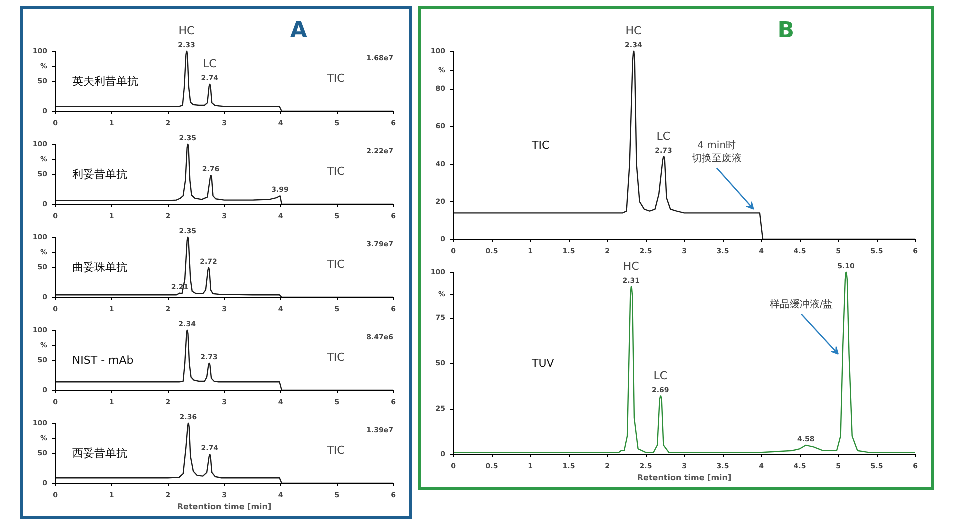  I want to click on annotation: 4 min时切换至废液, so click(717, 151).